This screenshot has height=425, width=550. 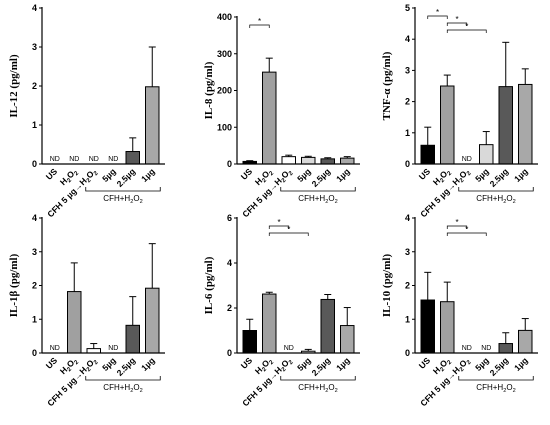 I want to click on y-tick-label: 200, so click(x=224, y=91).